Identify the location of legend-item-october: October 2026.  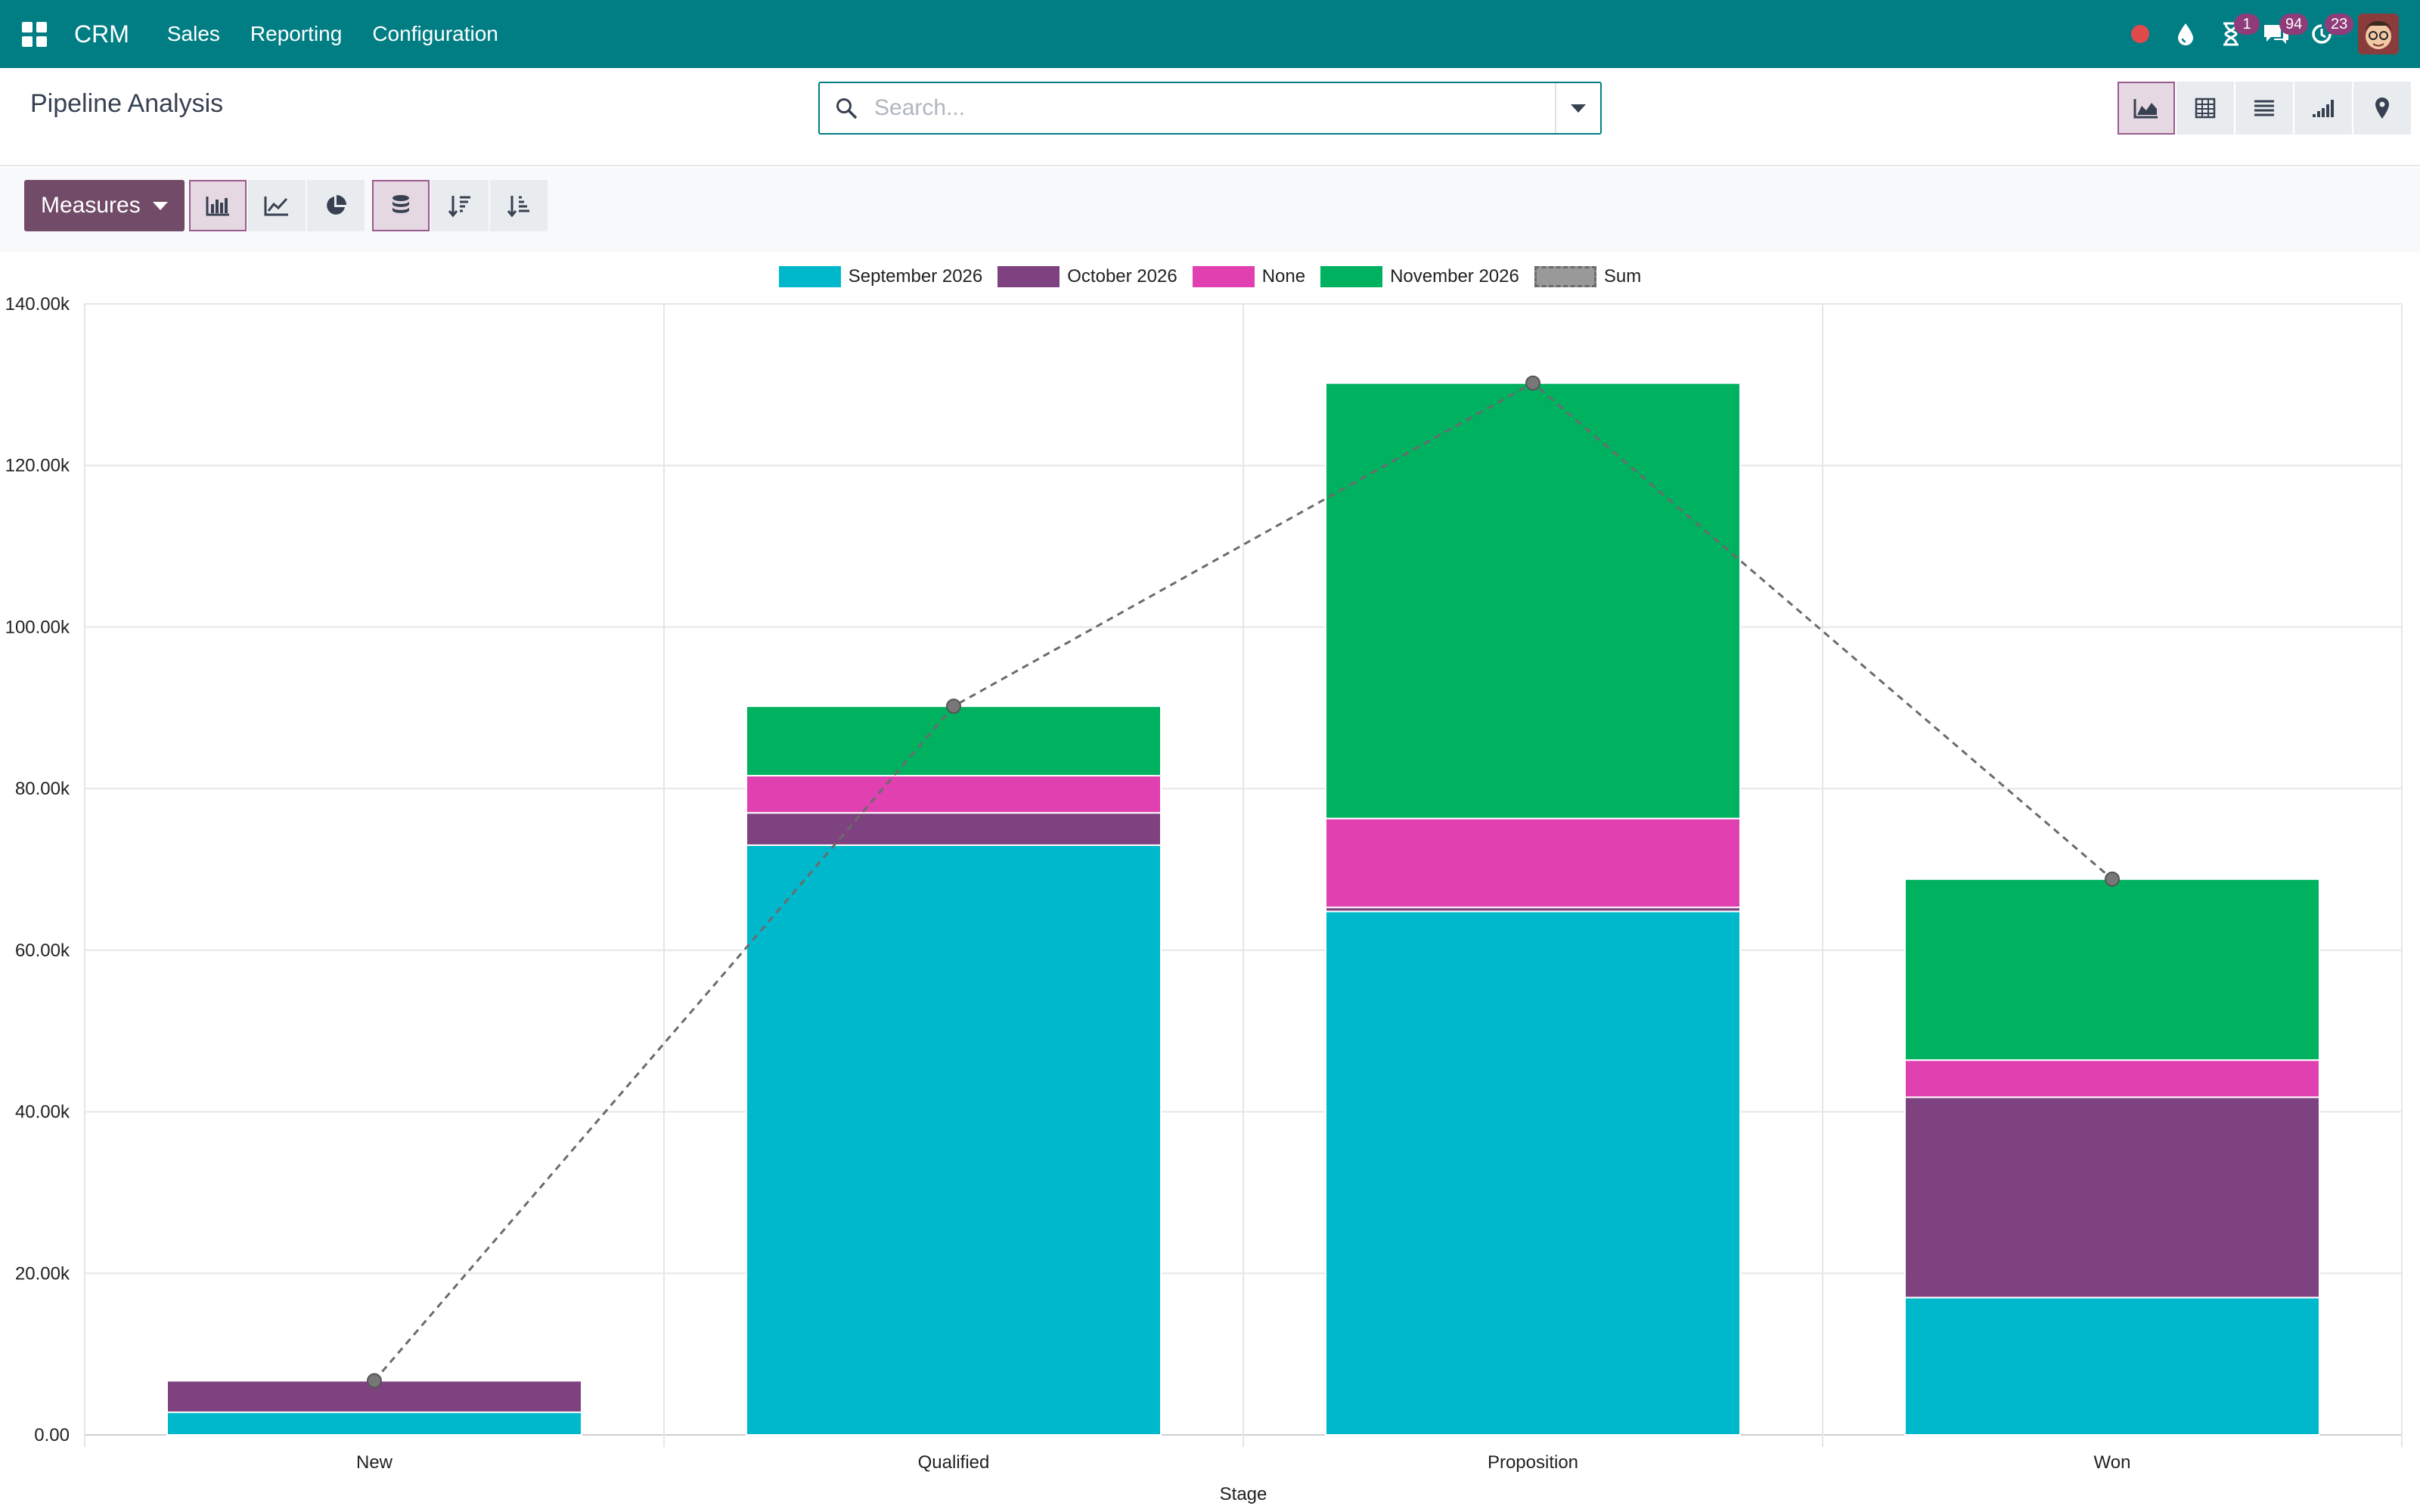
(1087, 276).